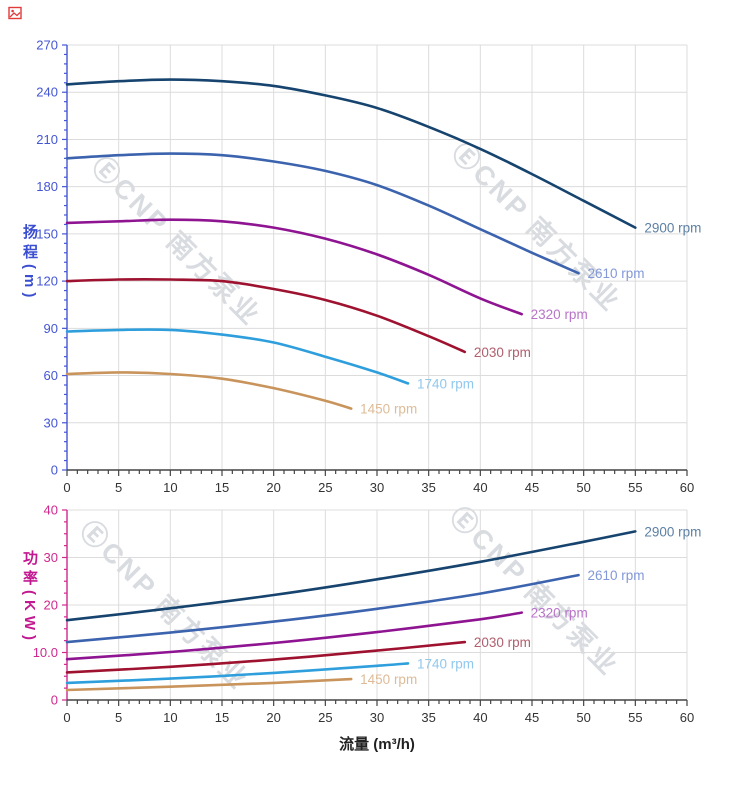 This screenshot has width=752, height=797. Describe the element at coordinates (47, 281) in the screenshot. I see `y-tick-label: 120` at that location.